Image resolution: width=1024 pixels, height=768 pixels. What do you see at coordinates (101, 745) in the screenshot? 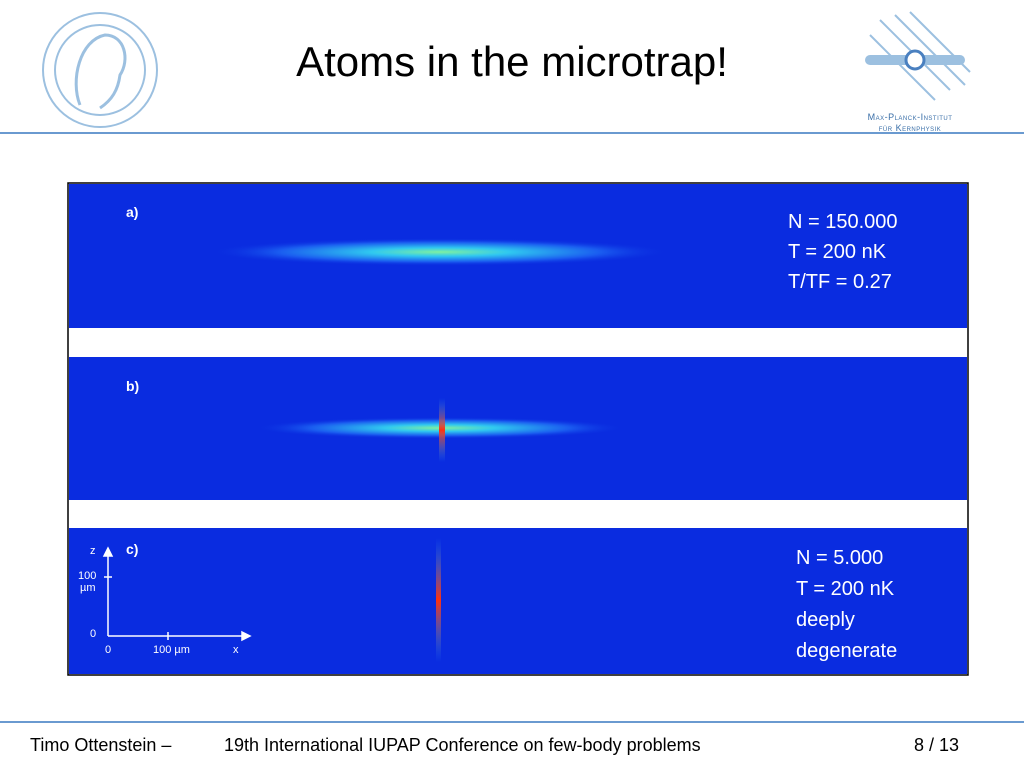
I see `footer-author: Timo Ottenstein –` at bounding box center [101, 745].